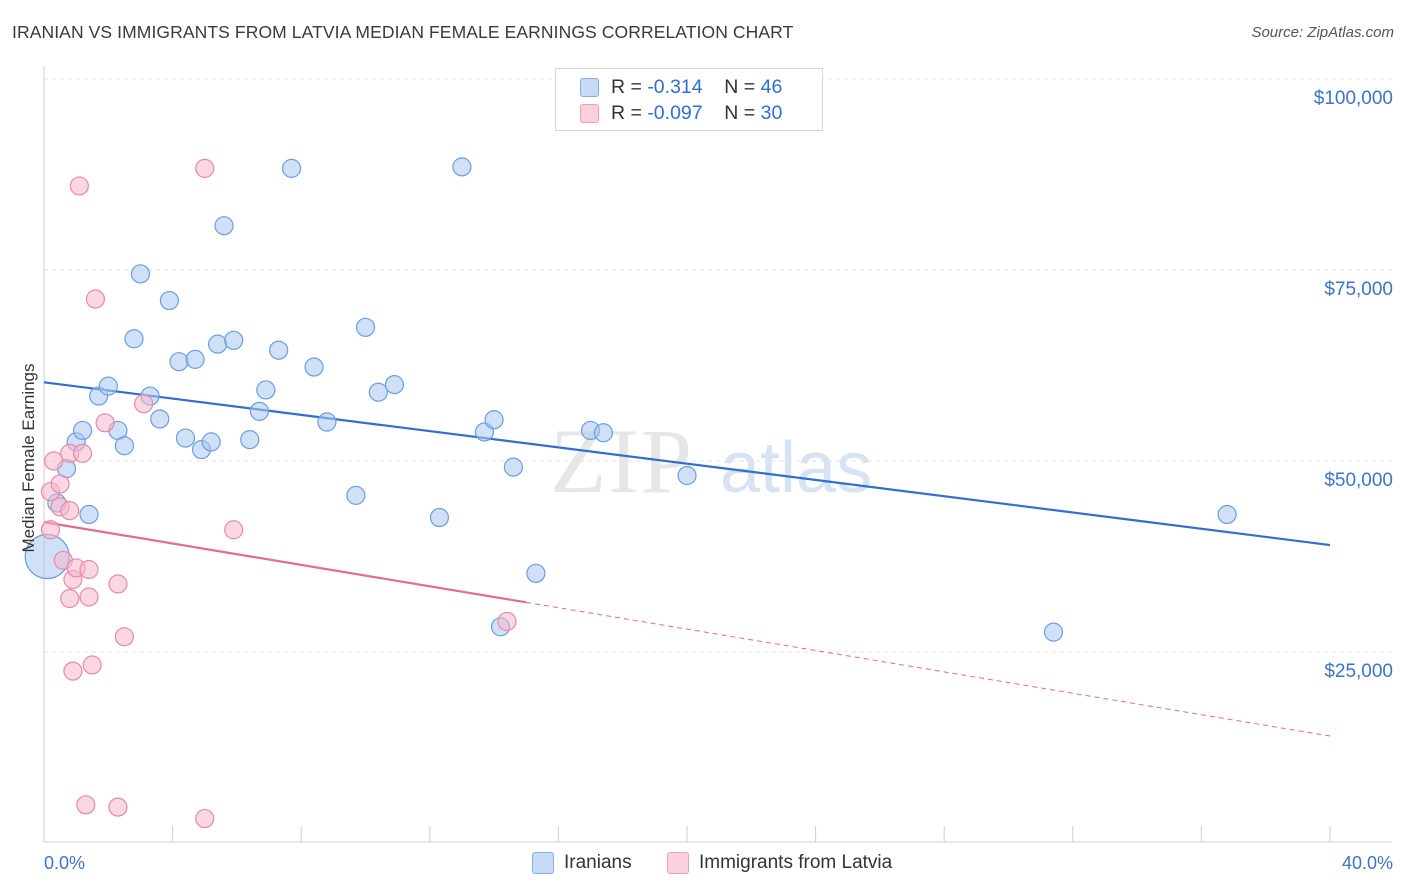 The width and height of the screenshot is (1406, 892). Describe the element at coordinates (598, 862) in the screenshot. I see `bottom-legend-label-iranians: Iranians` at that location.